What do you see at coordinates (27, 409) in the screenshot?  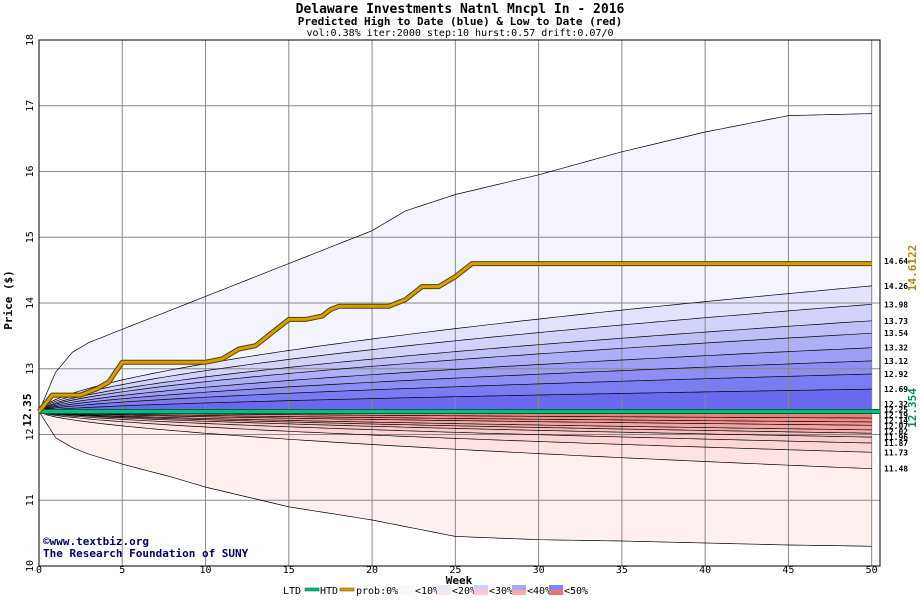 I see `start-price-label: 12.35` at bounding box center [27, 409].